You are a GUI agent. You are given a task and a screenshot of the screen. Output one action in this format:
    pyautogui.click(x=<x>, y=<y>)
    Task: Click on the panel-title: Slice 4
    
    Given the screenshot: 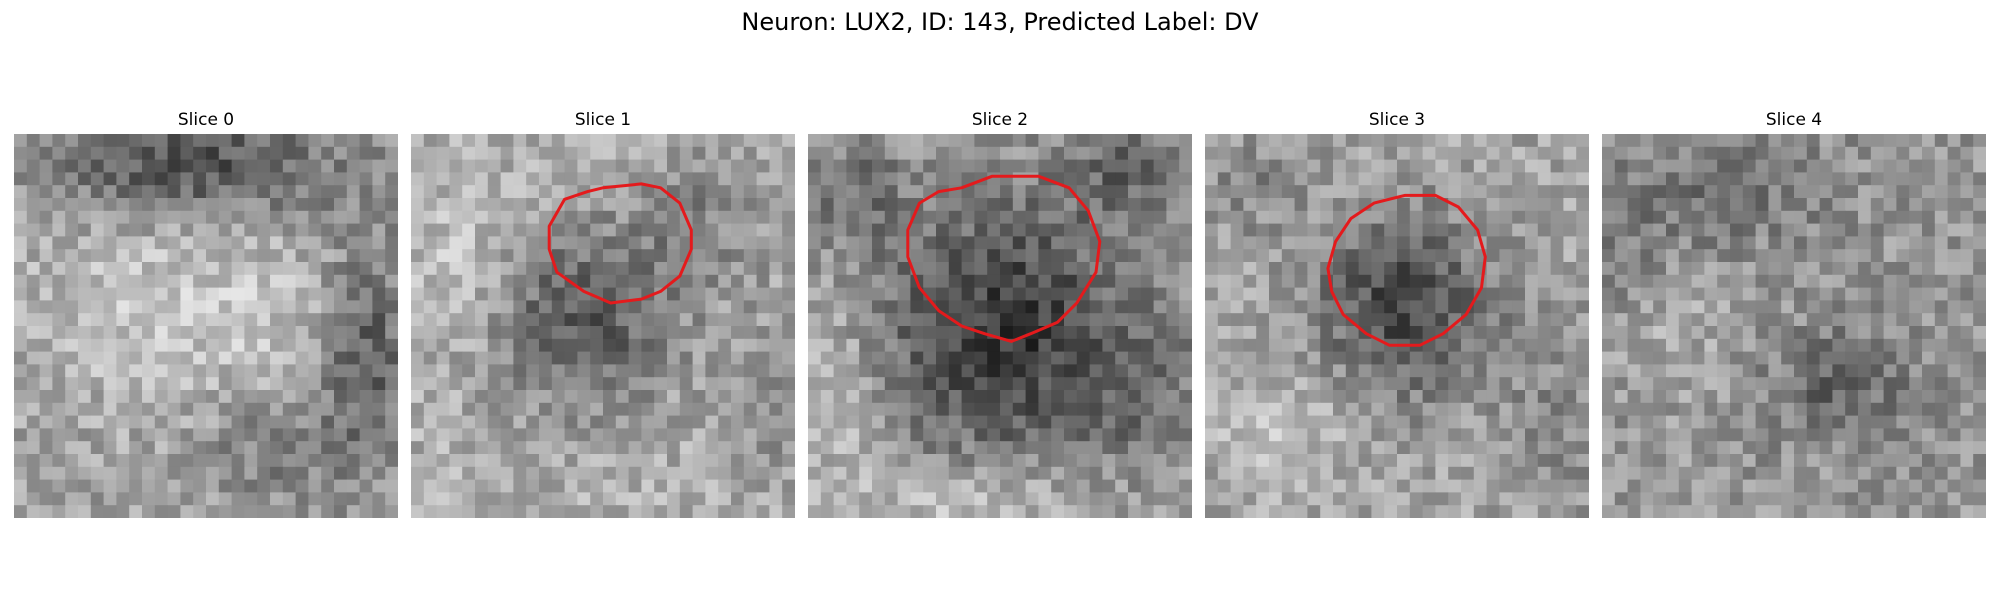 What is the action you would take?
    pyautogui.click(x=1794, y=120)
    